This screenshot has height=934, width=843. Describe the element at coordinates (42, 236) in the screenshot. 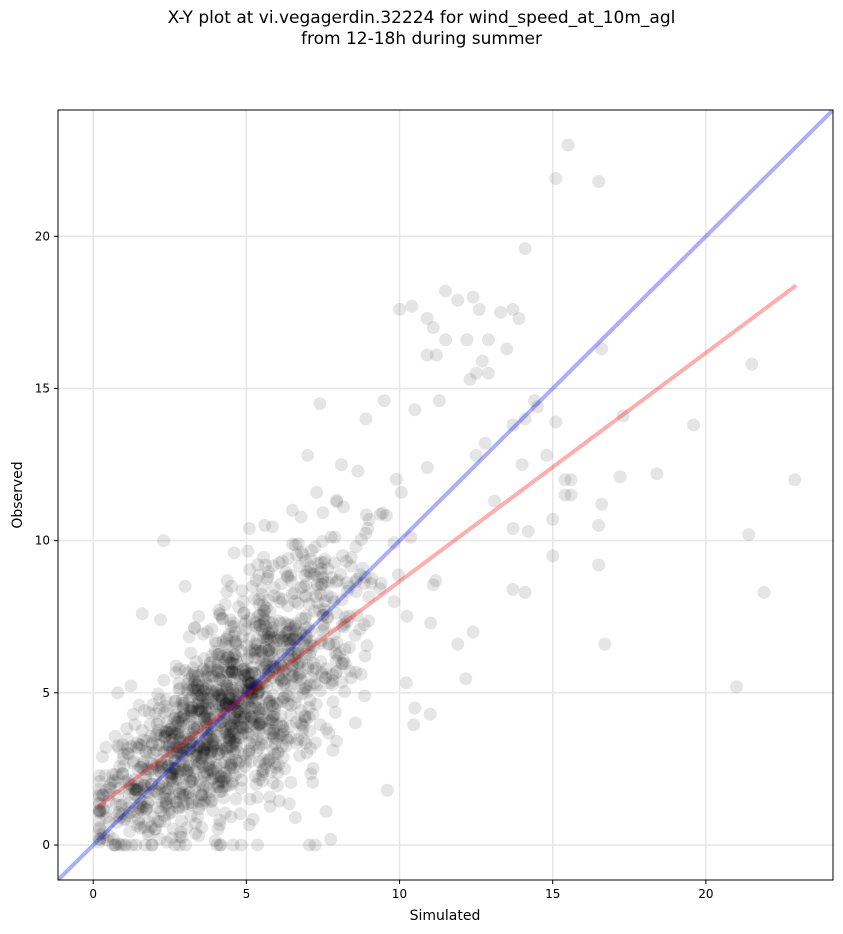

I see `y-tick-label: 20` at that location.